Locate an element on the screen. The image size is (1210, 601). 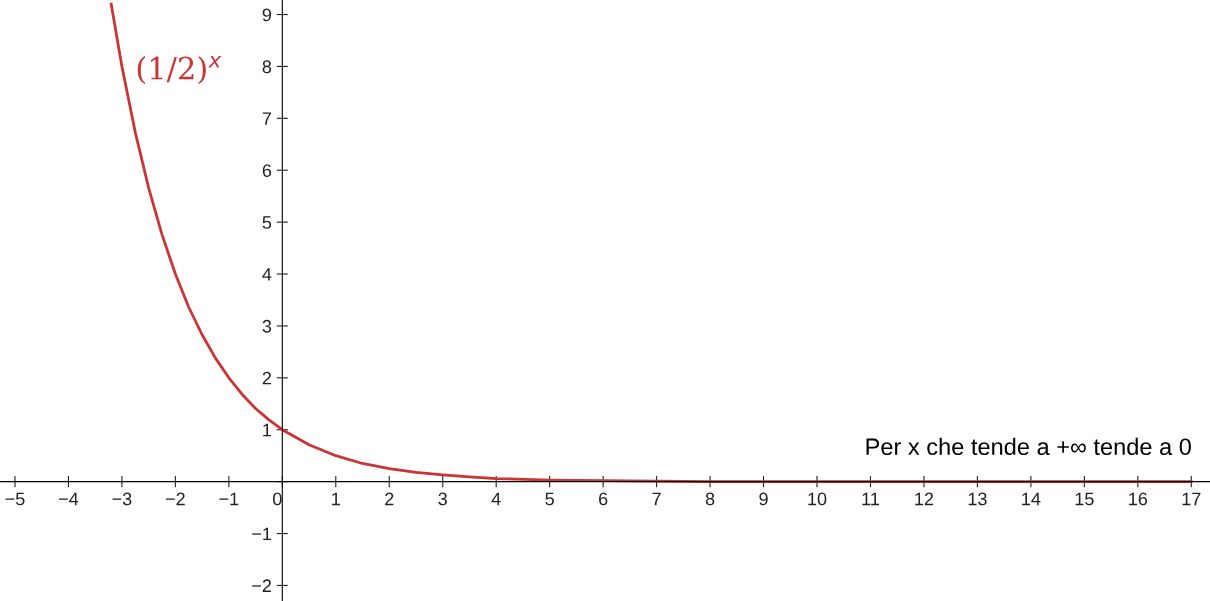
annotation: Per x che tende a +∞ tende a 0 is located at coordinates (1028, 446).